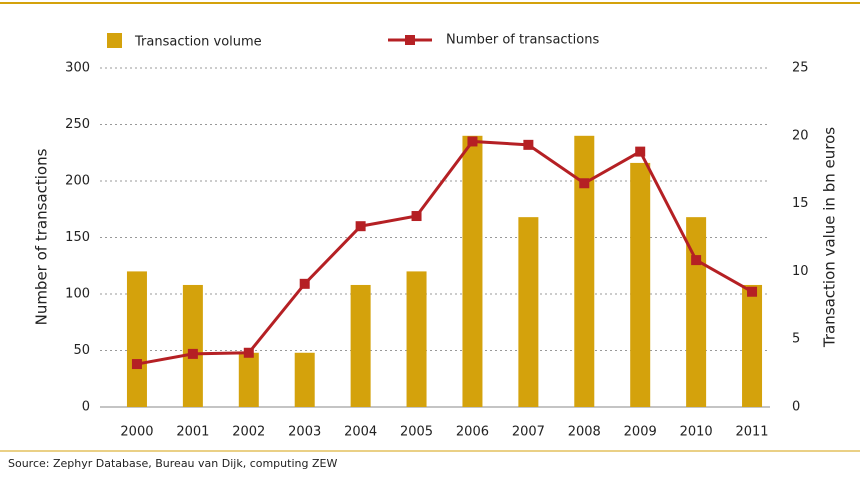 Image resolution: width=860 pixels, height=480 pixels. Describe the element at coordinates (77, 124) in the screenshot. I see `y-tick-label: 250` at that location.